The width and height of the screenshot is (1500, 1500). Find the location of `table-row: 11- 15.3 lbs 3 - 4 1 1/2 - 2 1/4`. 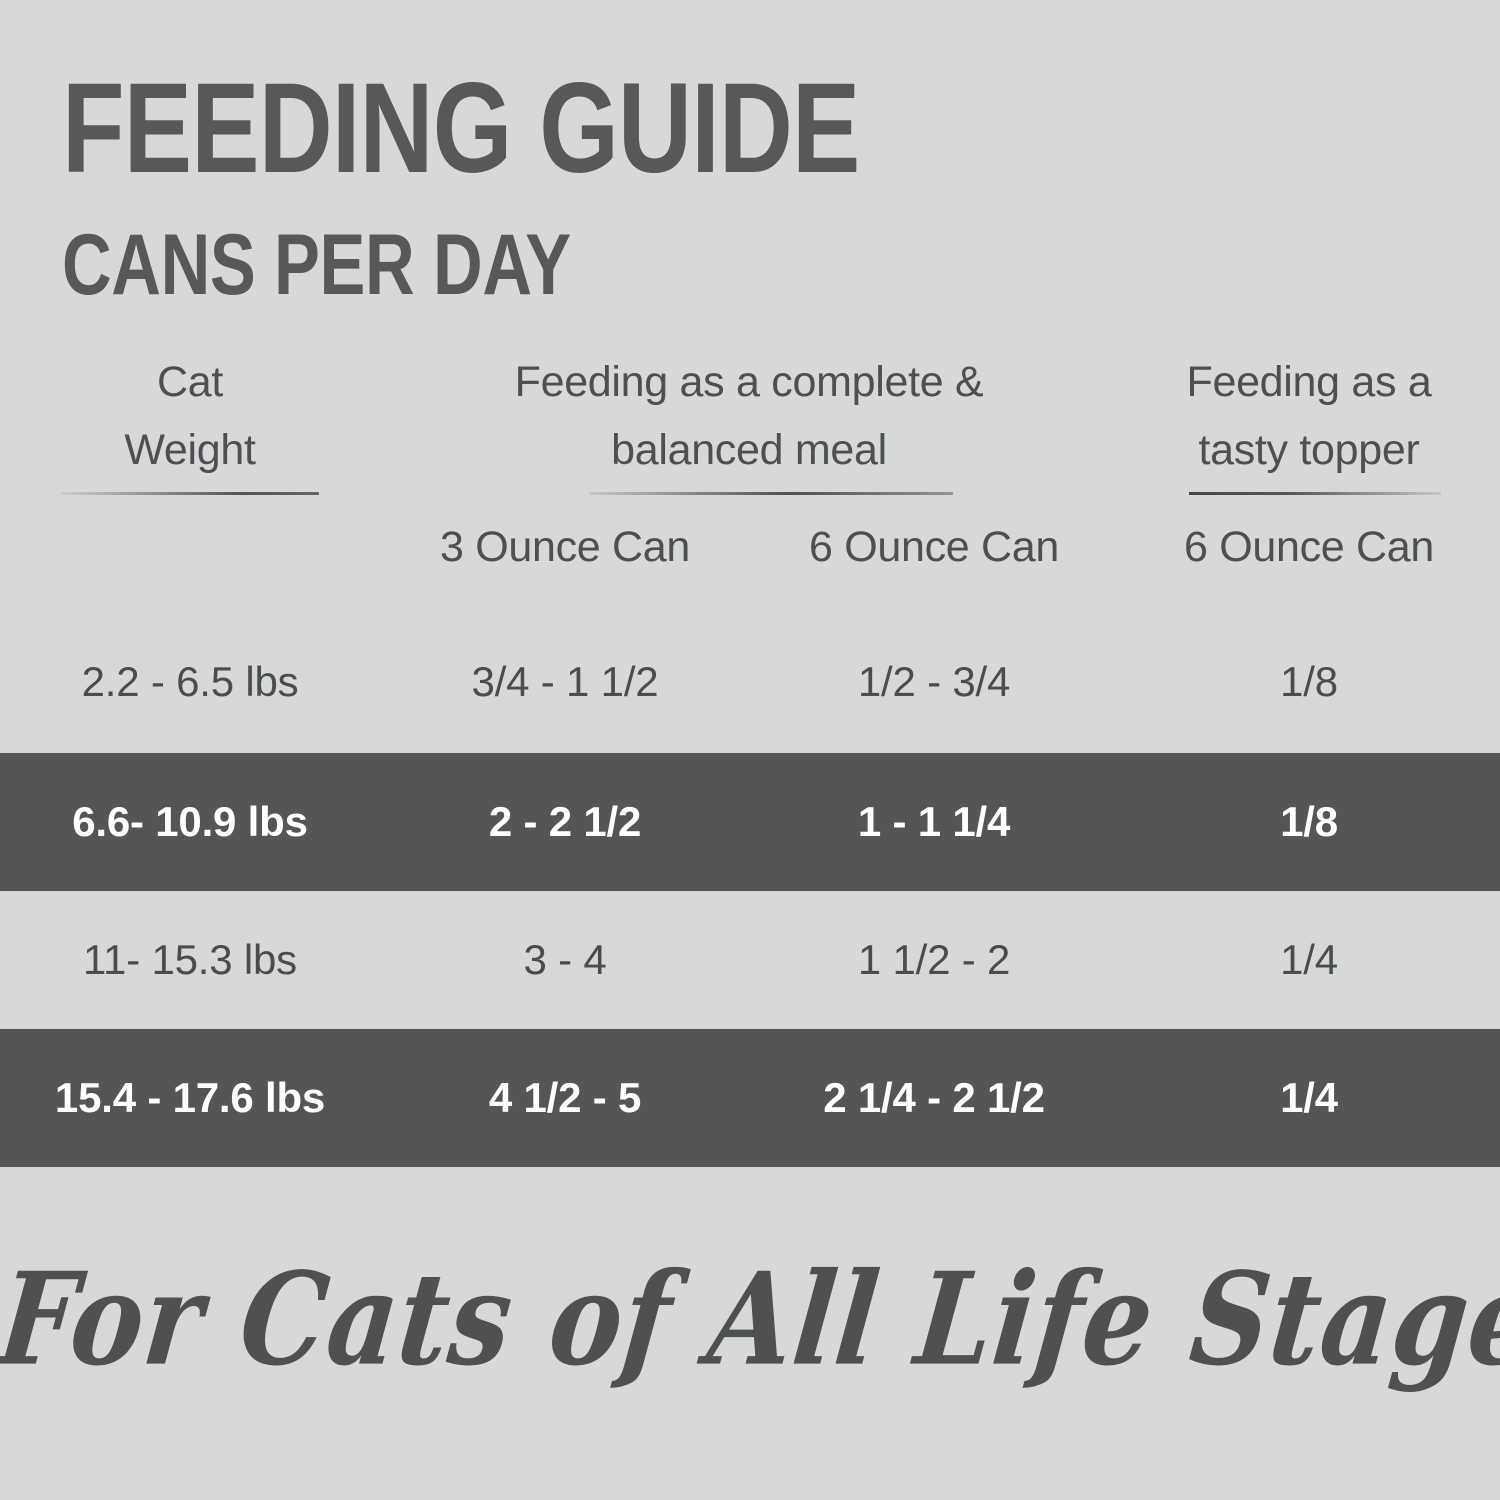

table-row: 11- 15.3 lbs 3 - 4 1 1/2 - 2 1/4 is located at coordinates (750, 960).